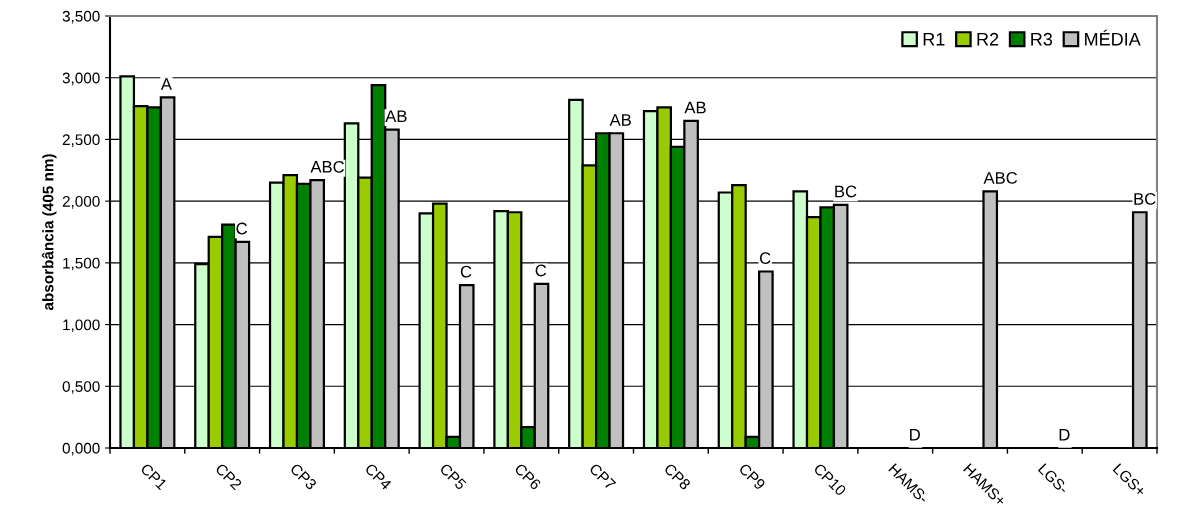 The width and height of the screenshot is (1184, 531). What do you see at coordinates (934, 39) in the screenshot?
I see `legend-label: R1` at bounding box center [934, 39].